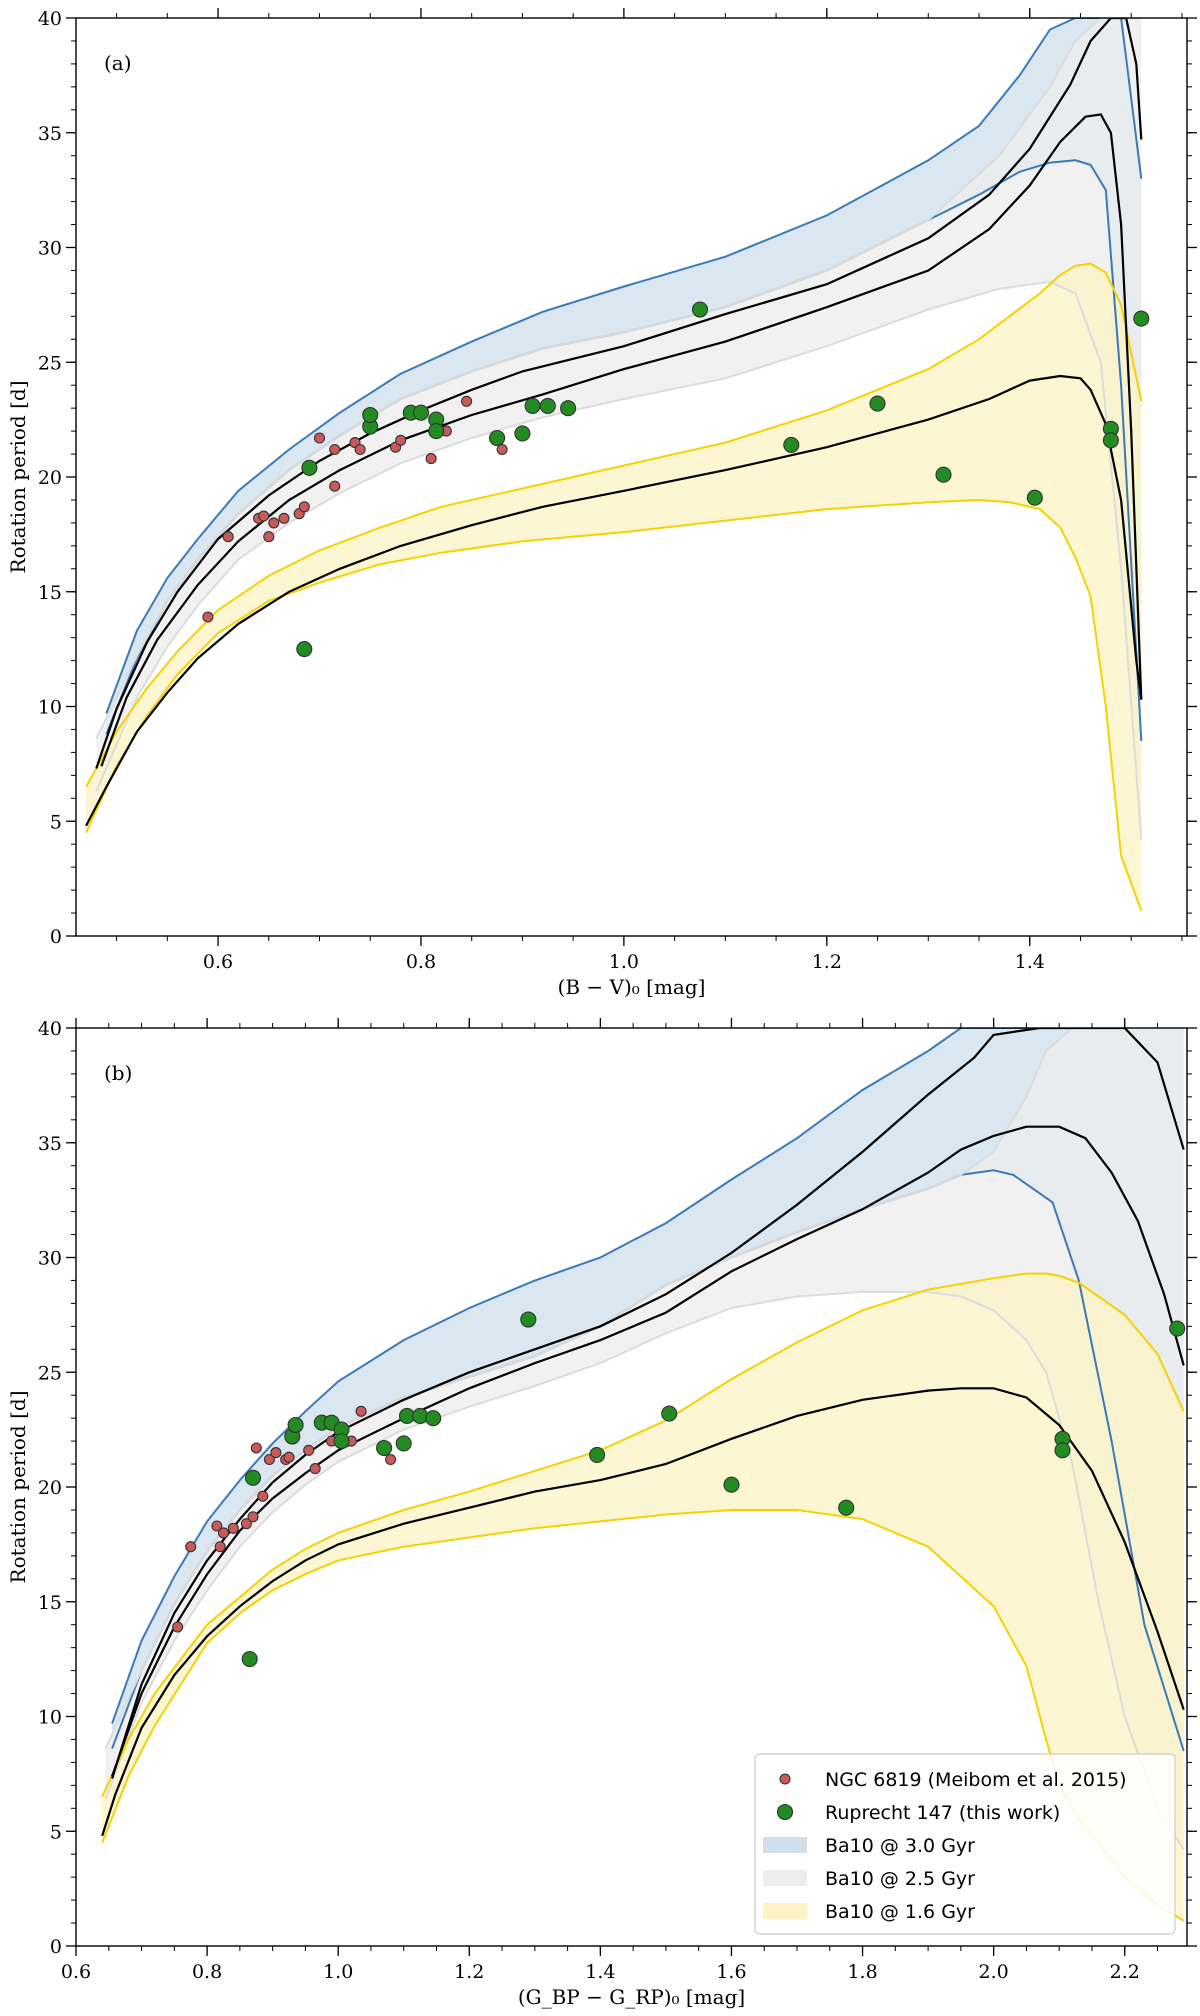  What do you see at coordinates (632, 987) in the screenshot?
I see `x-axis-title: (B − V)₀ [mag]` at bounding box center [632, 987].